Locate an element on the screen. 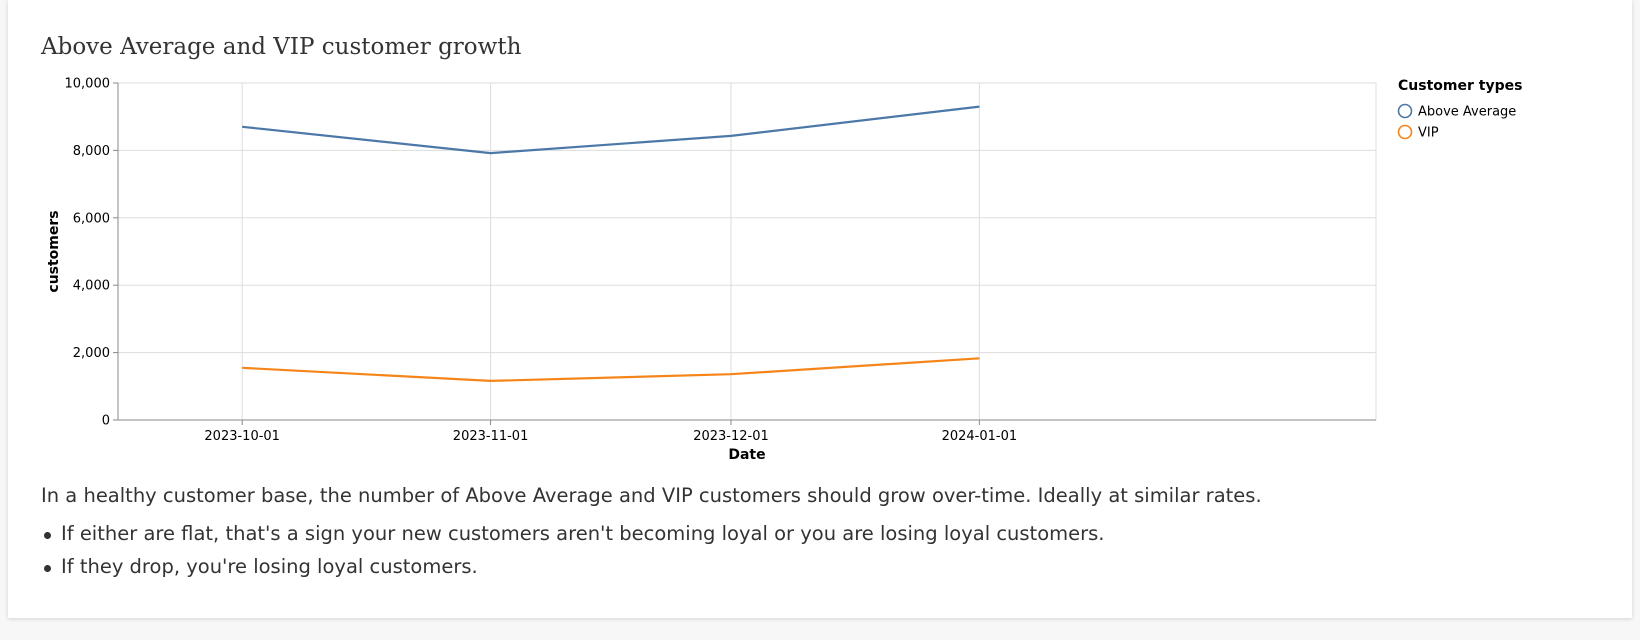 The height and width of the screenshot is (640, 1640). y-tick-label: 0 is located at coordinates (106, 421).